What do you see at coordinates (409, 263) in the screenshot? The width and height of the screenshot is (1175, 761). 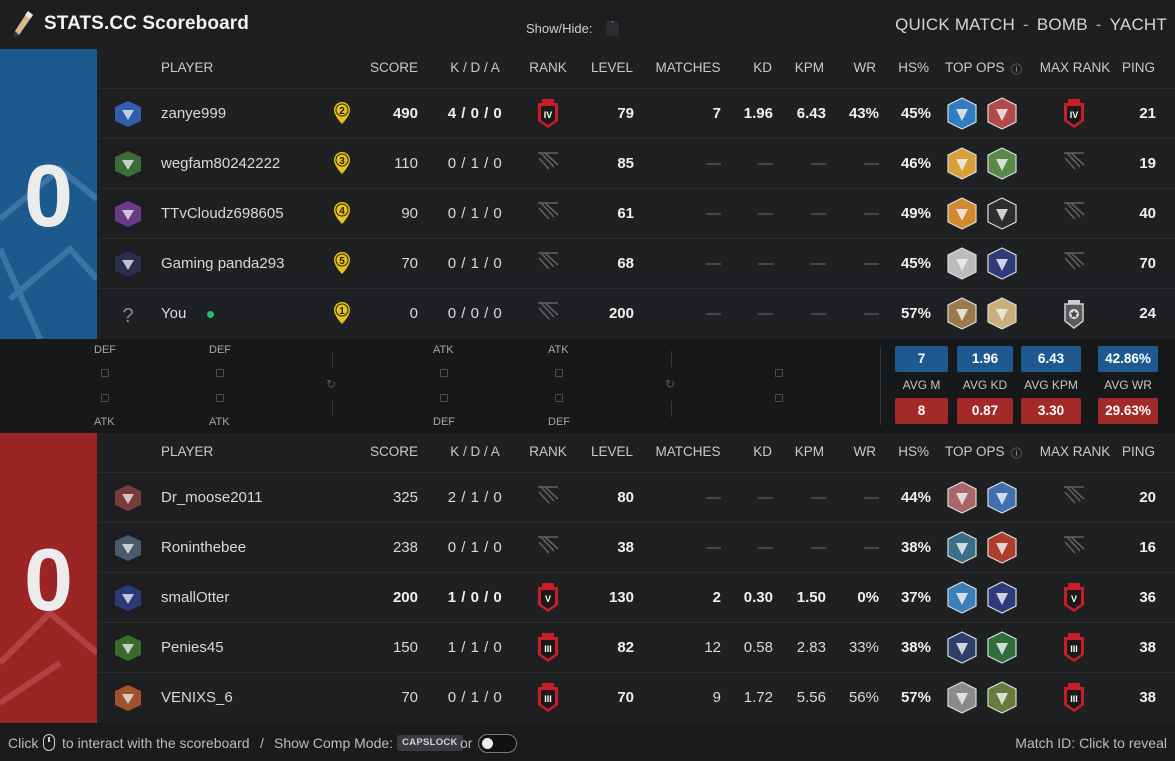 I see `cell-score: 70` at bounding box center [409, 263].